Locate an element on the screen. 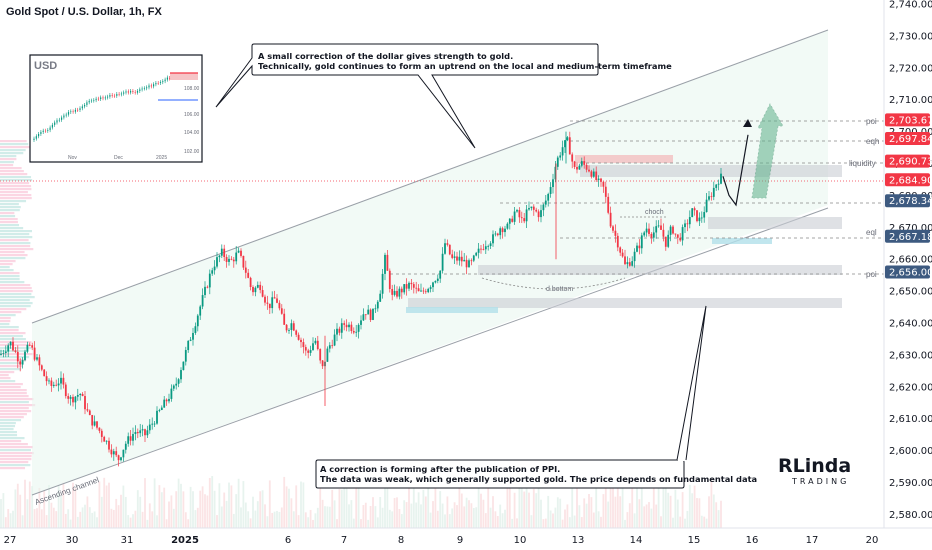 The width and height of the screenshot is (932, 550). rlinda-logo: RLinda TRADING is located at coordinates (814, 470).